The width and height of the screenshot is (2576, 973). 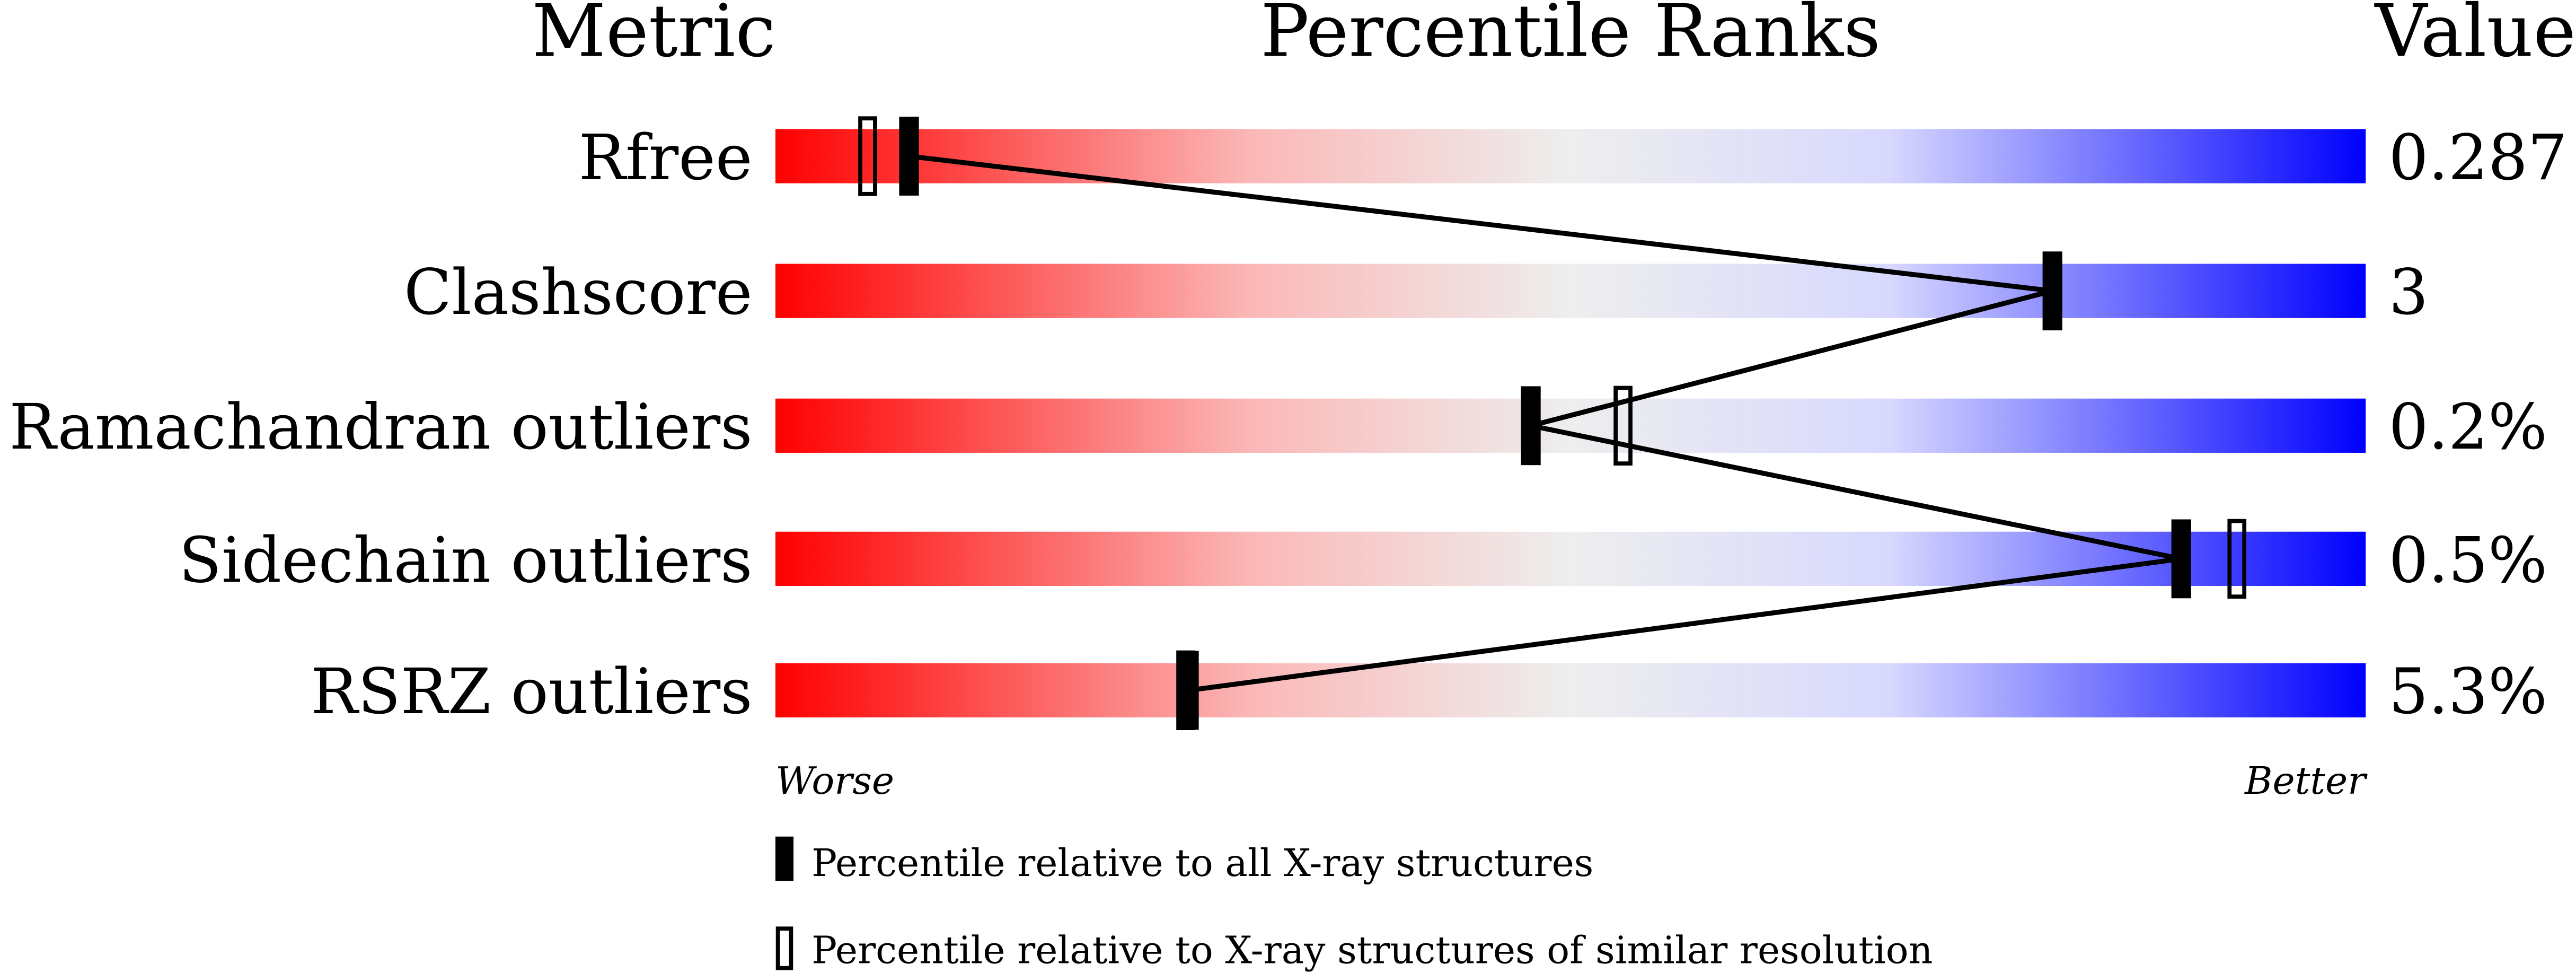 I want to click on metric-value: 0.287, so click(x=2478, y=157).